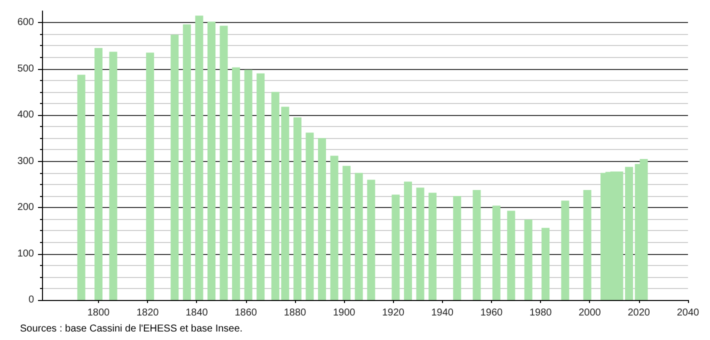  I want to click on x-tick-label: 1820, so click(148, 313).